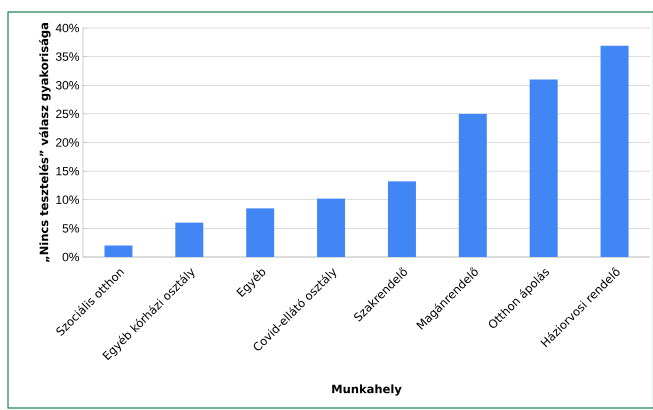  I want to click on x-axis-title: Munkahely, so click(367, 390).